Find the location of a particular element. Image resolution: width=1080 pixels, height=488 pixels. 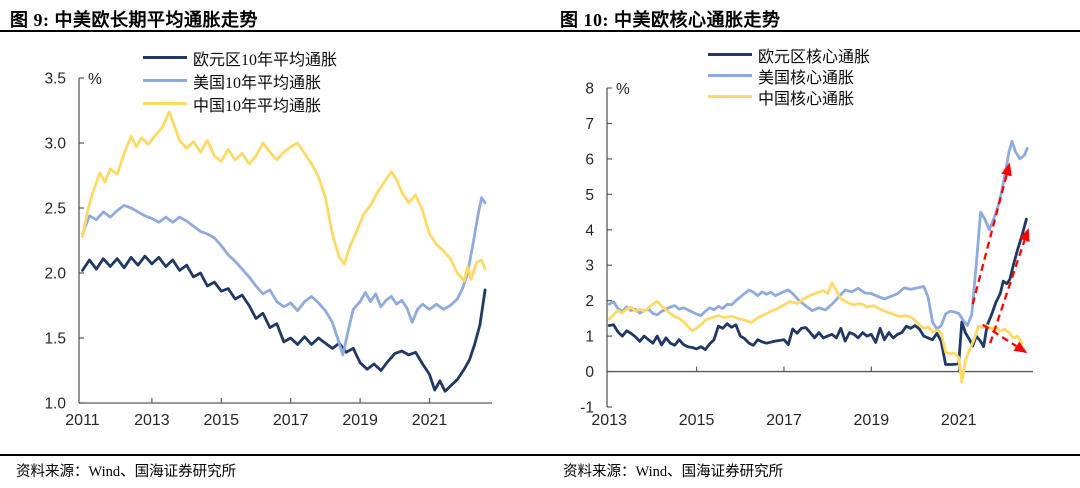

y-tick-label: 2.0 is located at coordinates (55, 274).